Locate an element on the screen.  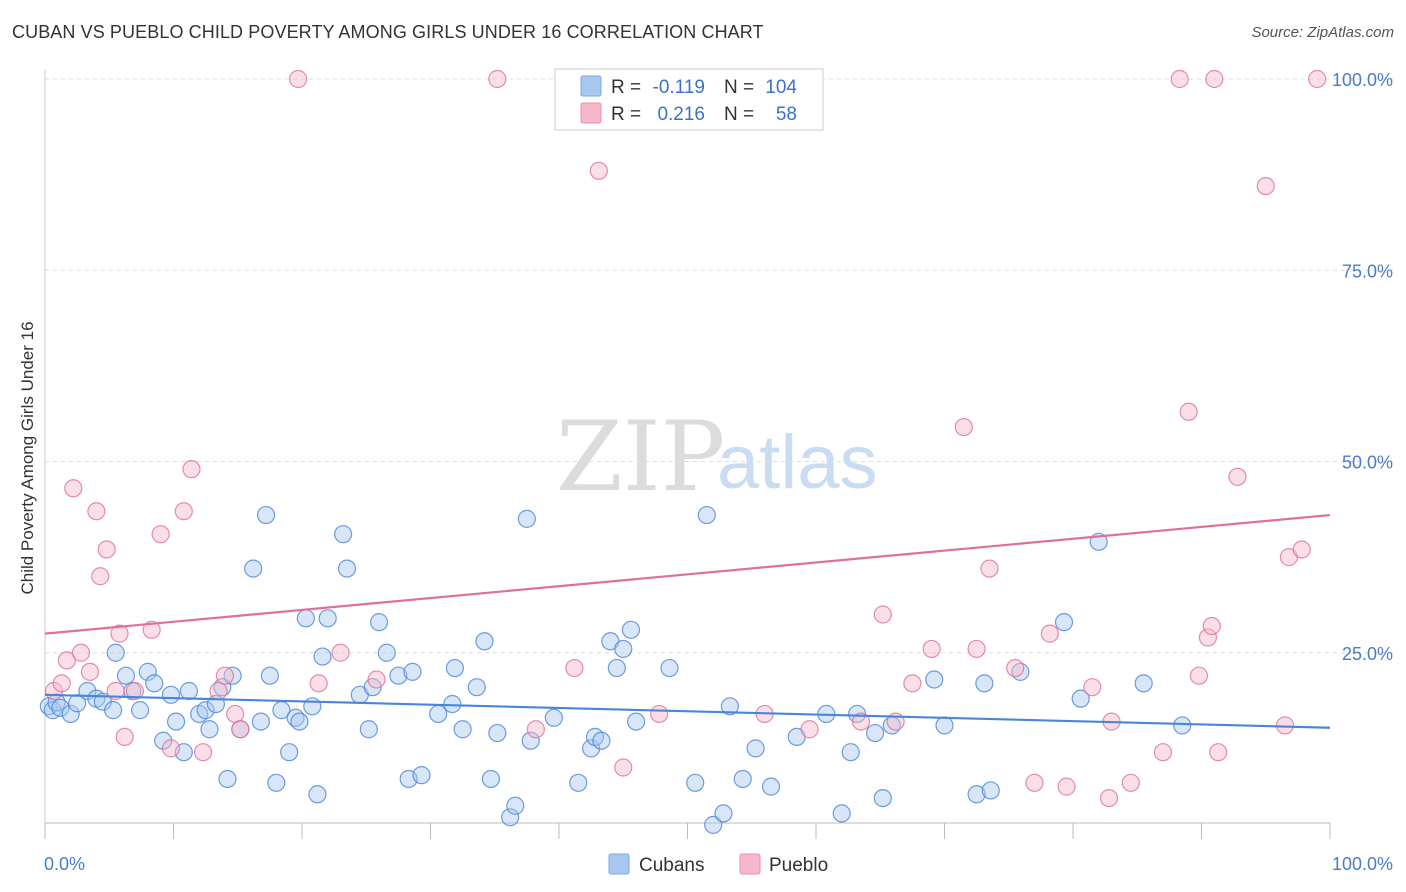
legend-r-label-pueblo: R = is located at coordinates (626, 114).